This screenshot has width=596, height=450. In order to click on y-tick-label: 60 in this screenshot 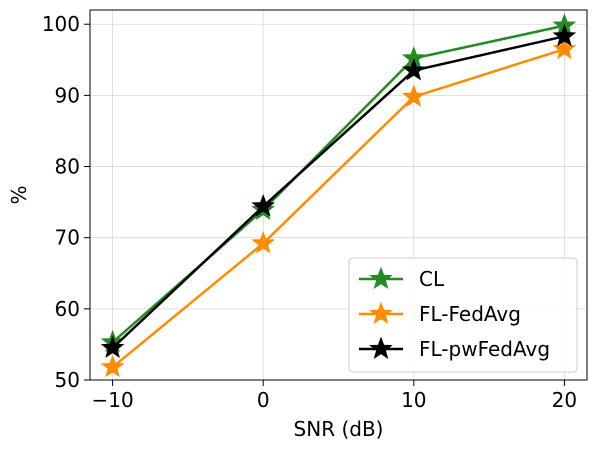, I will do `click(67, 309)`.